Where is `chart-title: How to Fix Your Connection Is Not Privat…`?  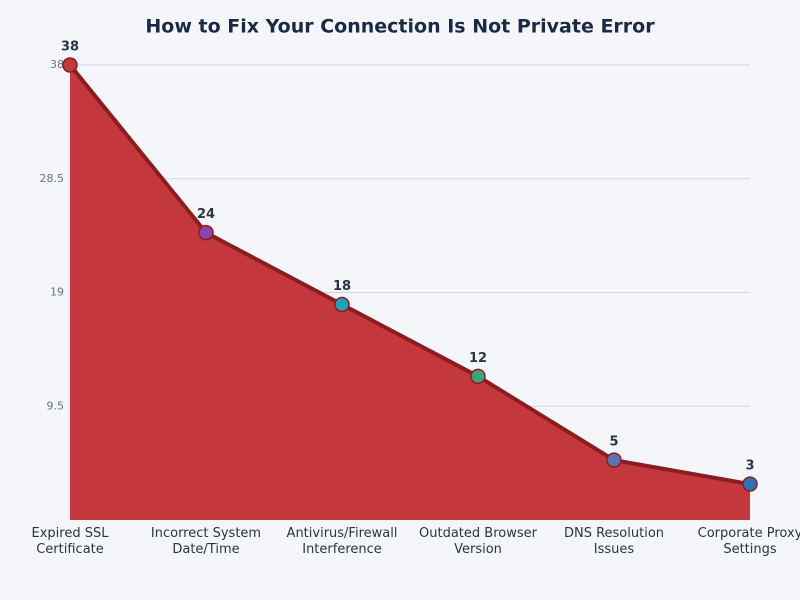
chart-title: How to Fix Your Connection Is Not Privat… is located at coordinates (400, 27).